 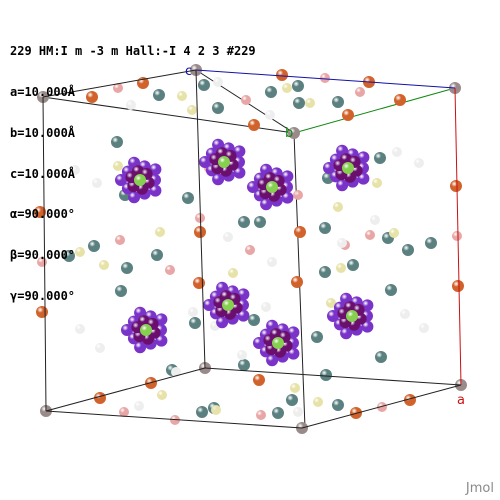 What do you see at coordinates (133, 51) in the screenshot?
I see `space-group-title: 229 HM:I m -3 m Hall:-I 4 2 3 #229` at bounding box center [133, 51].